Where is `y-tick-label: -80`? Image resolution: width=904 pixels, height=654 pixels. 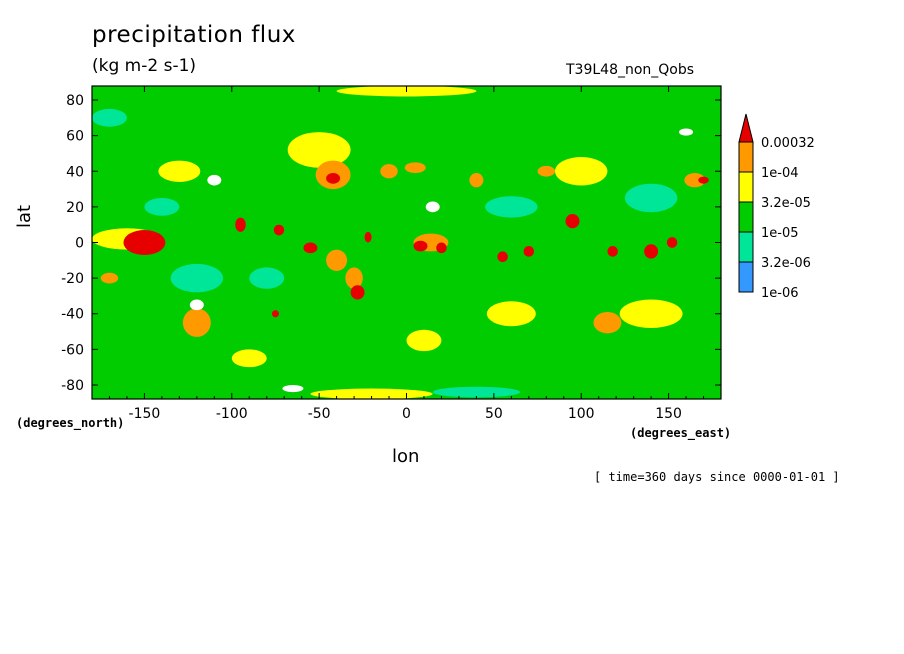 y-tick-label: -80 is located at coordinates (72, 386).